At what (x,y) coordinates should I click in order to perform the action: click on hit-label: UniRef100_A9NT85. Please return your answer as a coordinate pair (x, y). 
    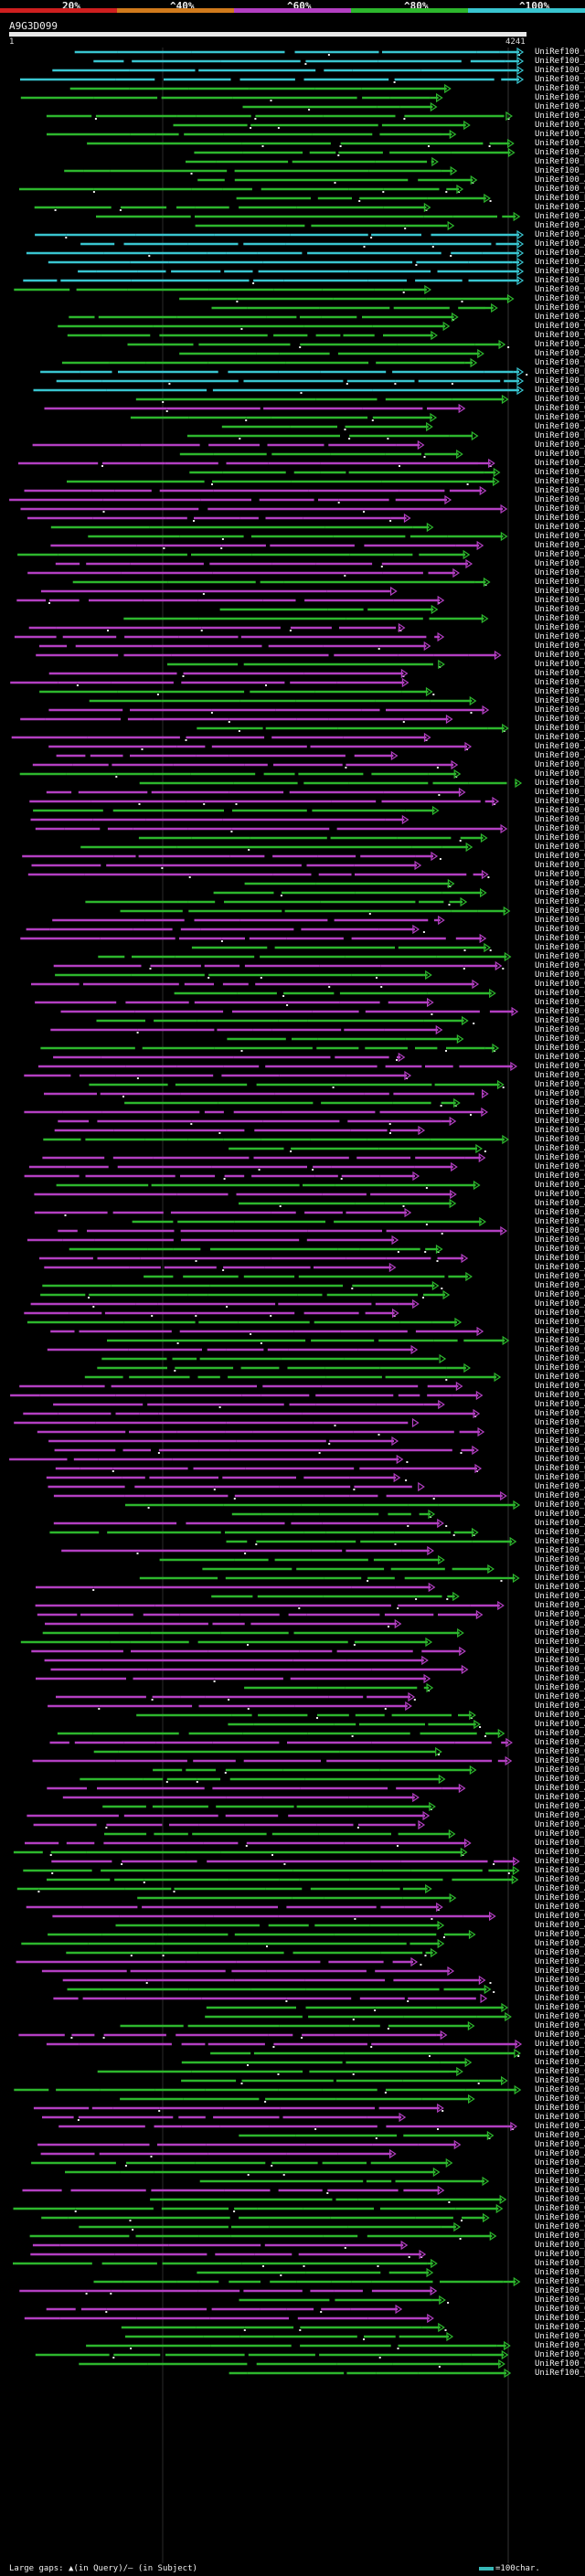
    Looking at the image, I should click on (560, 1112).